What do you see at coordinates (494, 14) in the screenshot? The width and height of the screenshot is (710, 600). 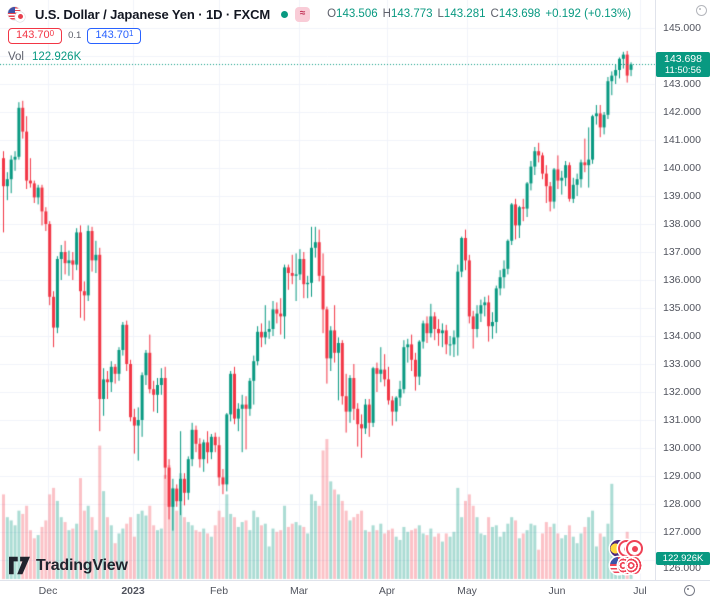 I see `close-label: C` at bounding box center [494, 14].